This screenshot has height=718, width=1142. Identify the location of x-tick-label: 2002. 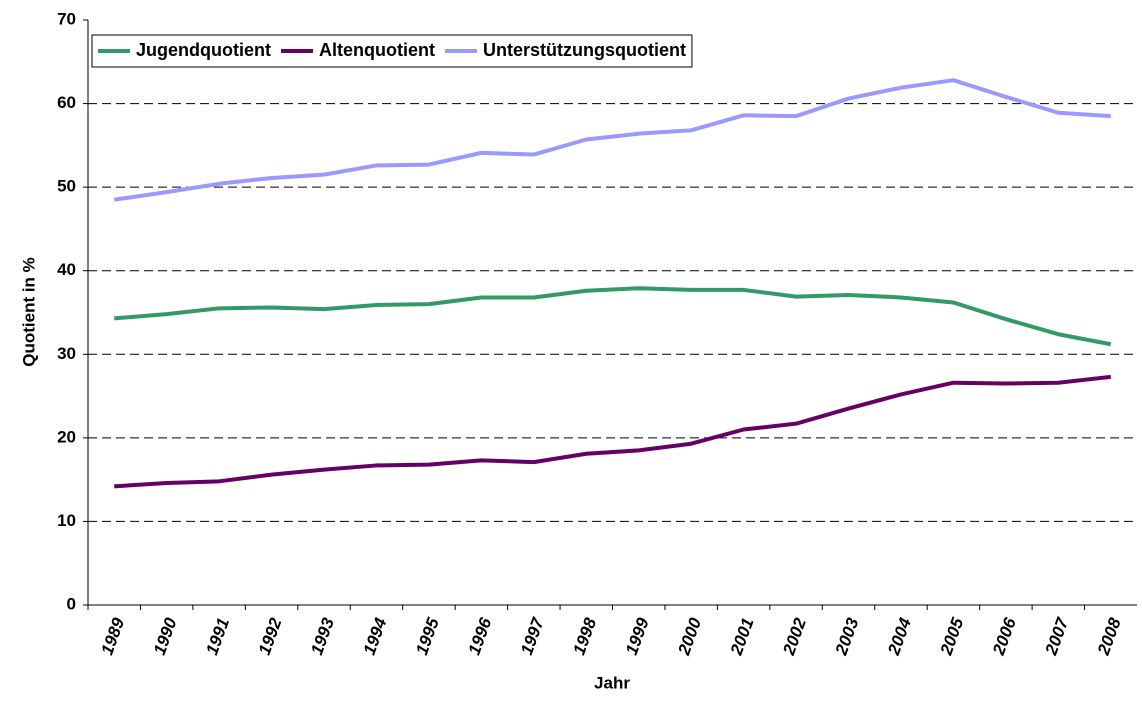
(794, 636).